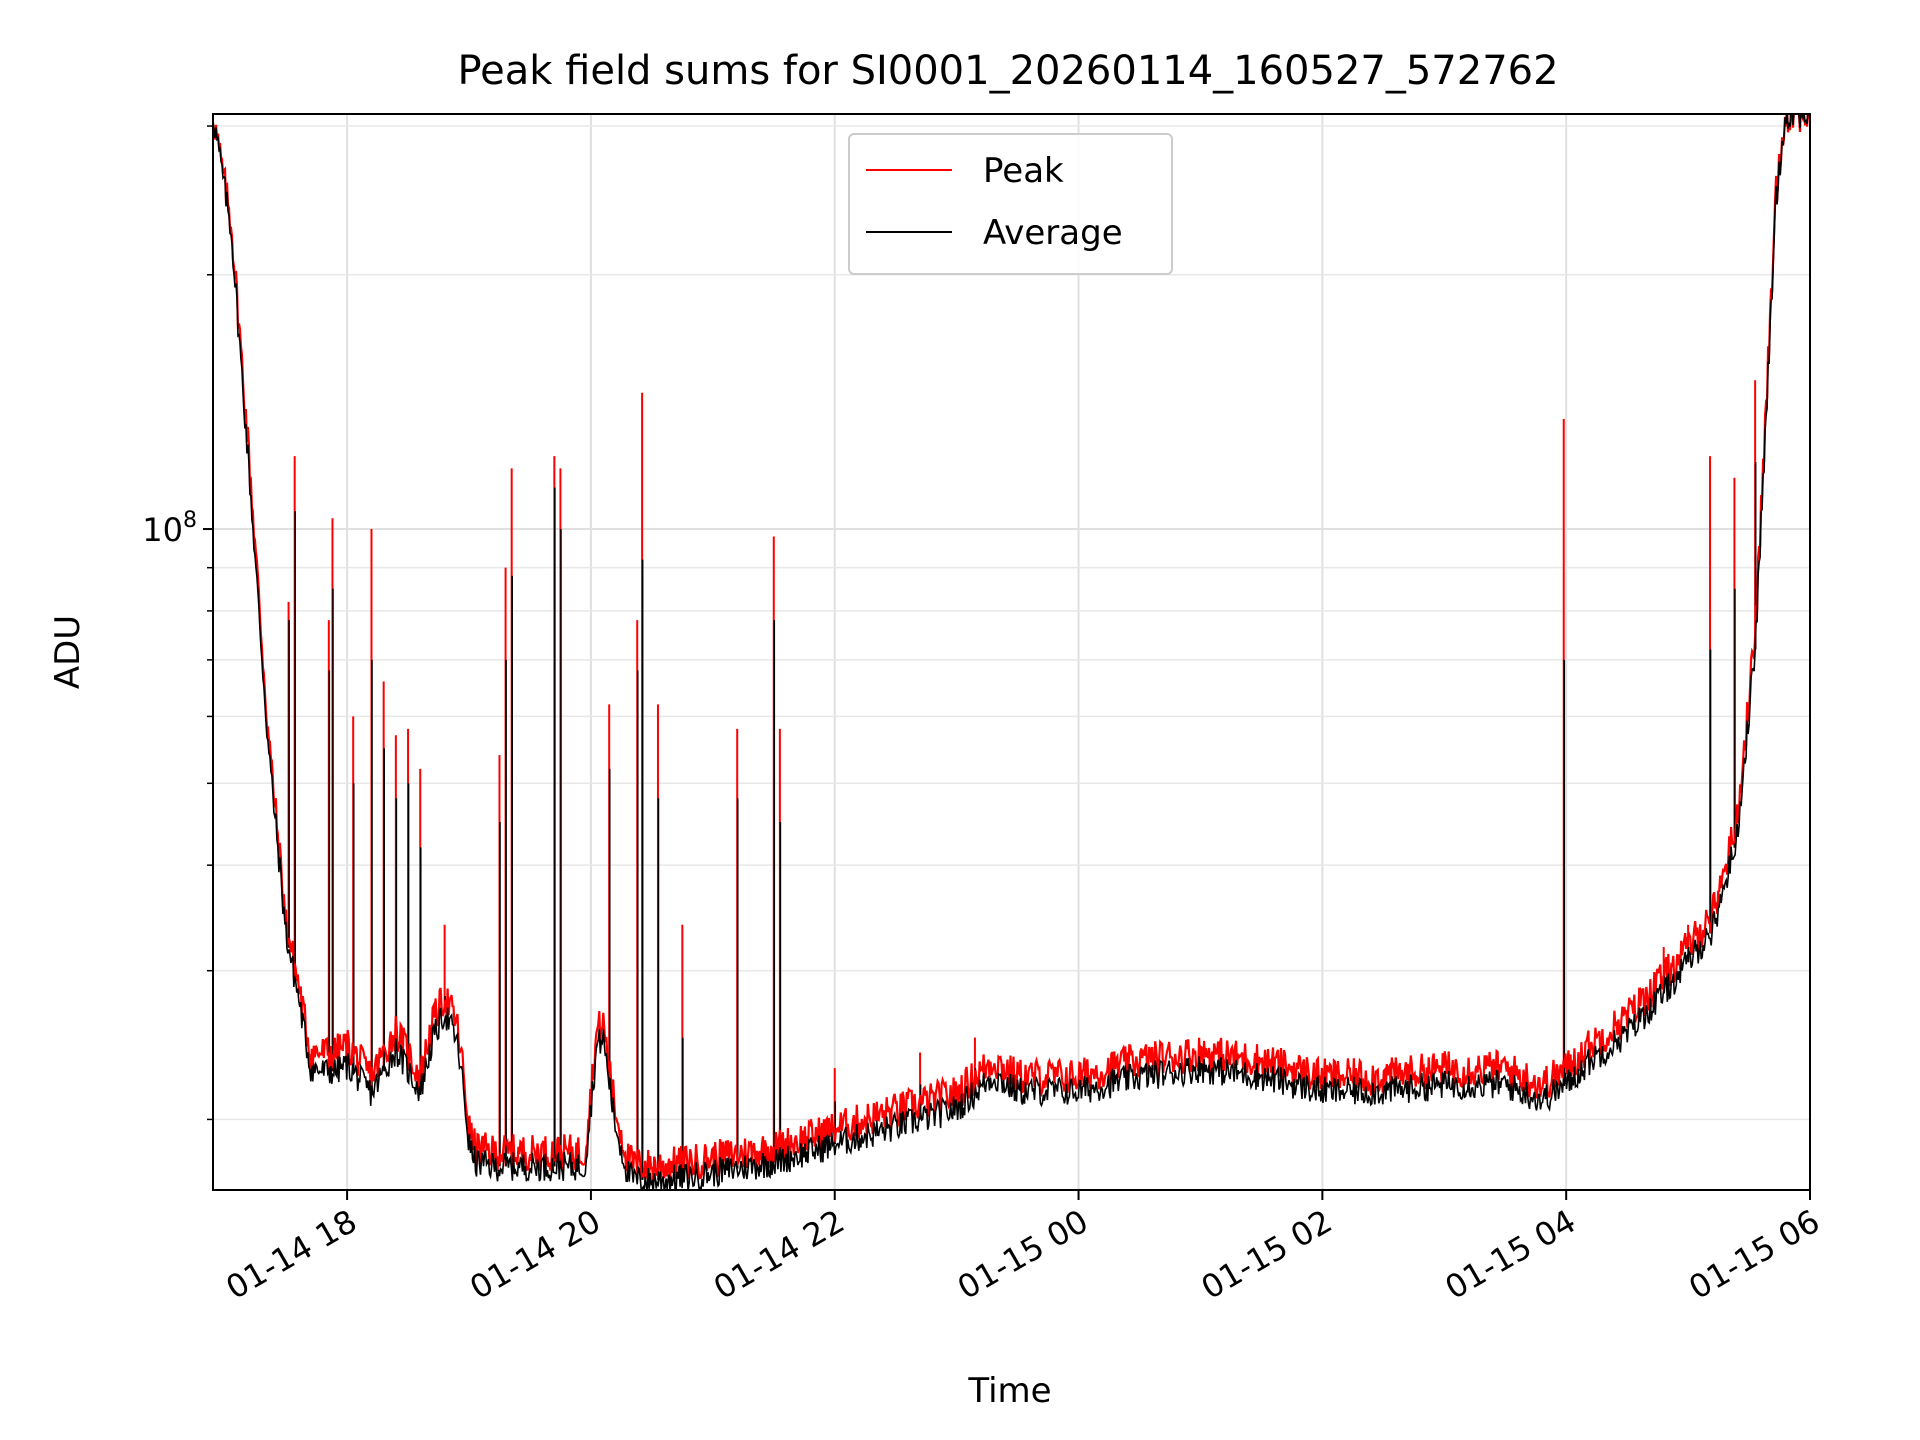 Image resolution: width=1920 pixels, height=1440 pixels. I want to click on y-tick-label: 108, so click(169, 528).